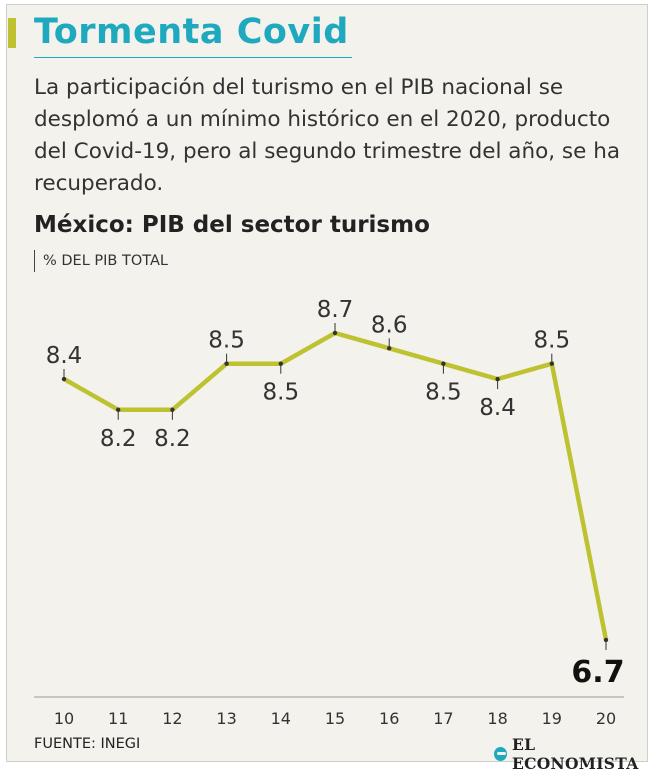  What do you see at coordinates (12, 33) in the screenshot?
I see `title-accent-bar` at bounding box center [12, 33].